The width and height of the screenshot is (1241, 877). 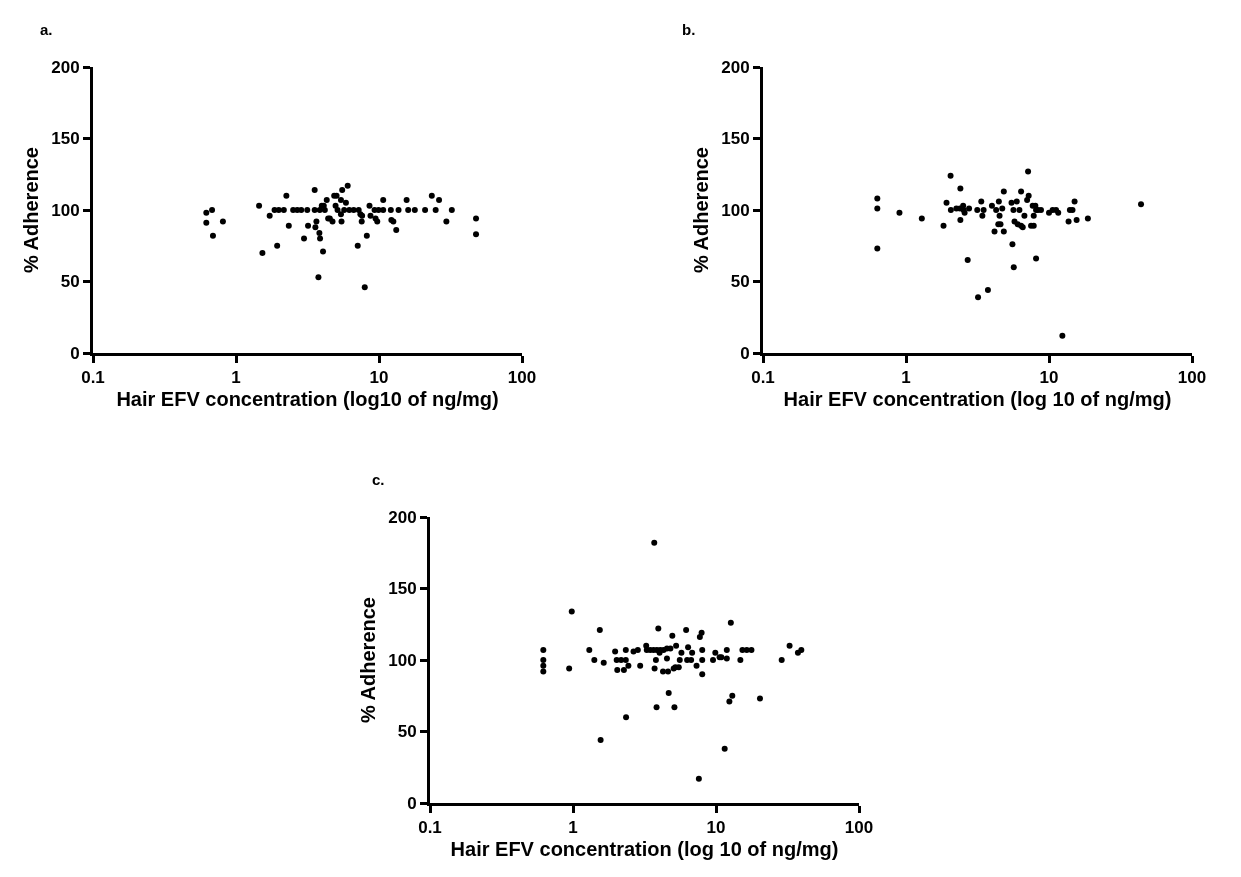 I want to click on chart-title: b., so click(x=689, y=30).